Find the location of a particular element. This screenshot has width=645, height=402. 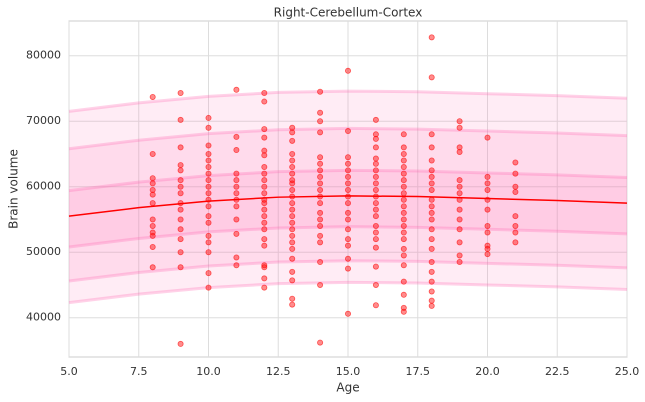

x-tick-label: 22.5 is located at coordinates (557, 371).